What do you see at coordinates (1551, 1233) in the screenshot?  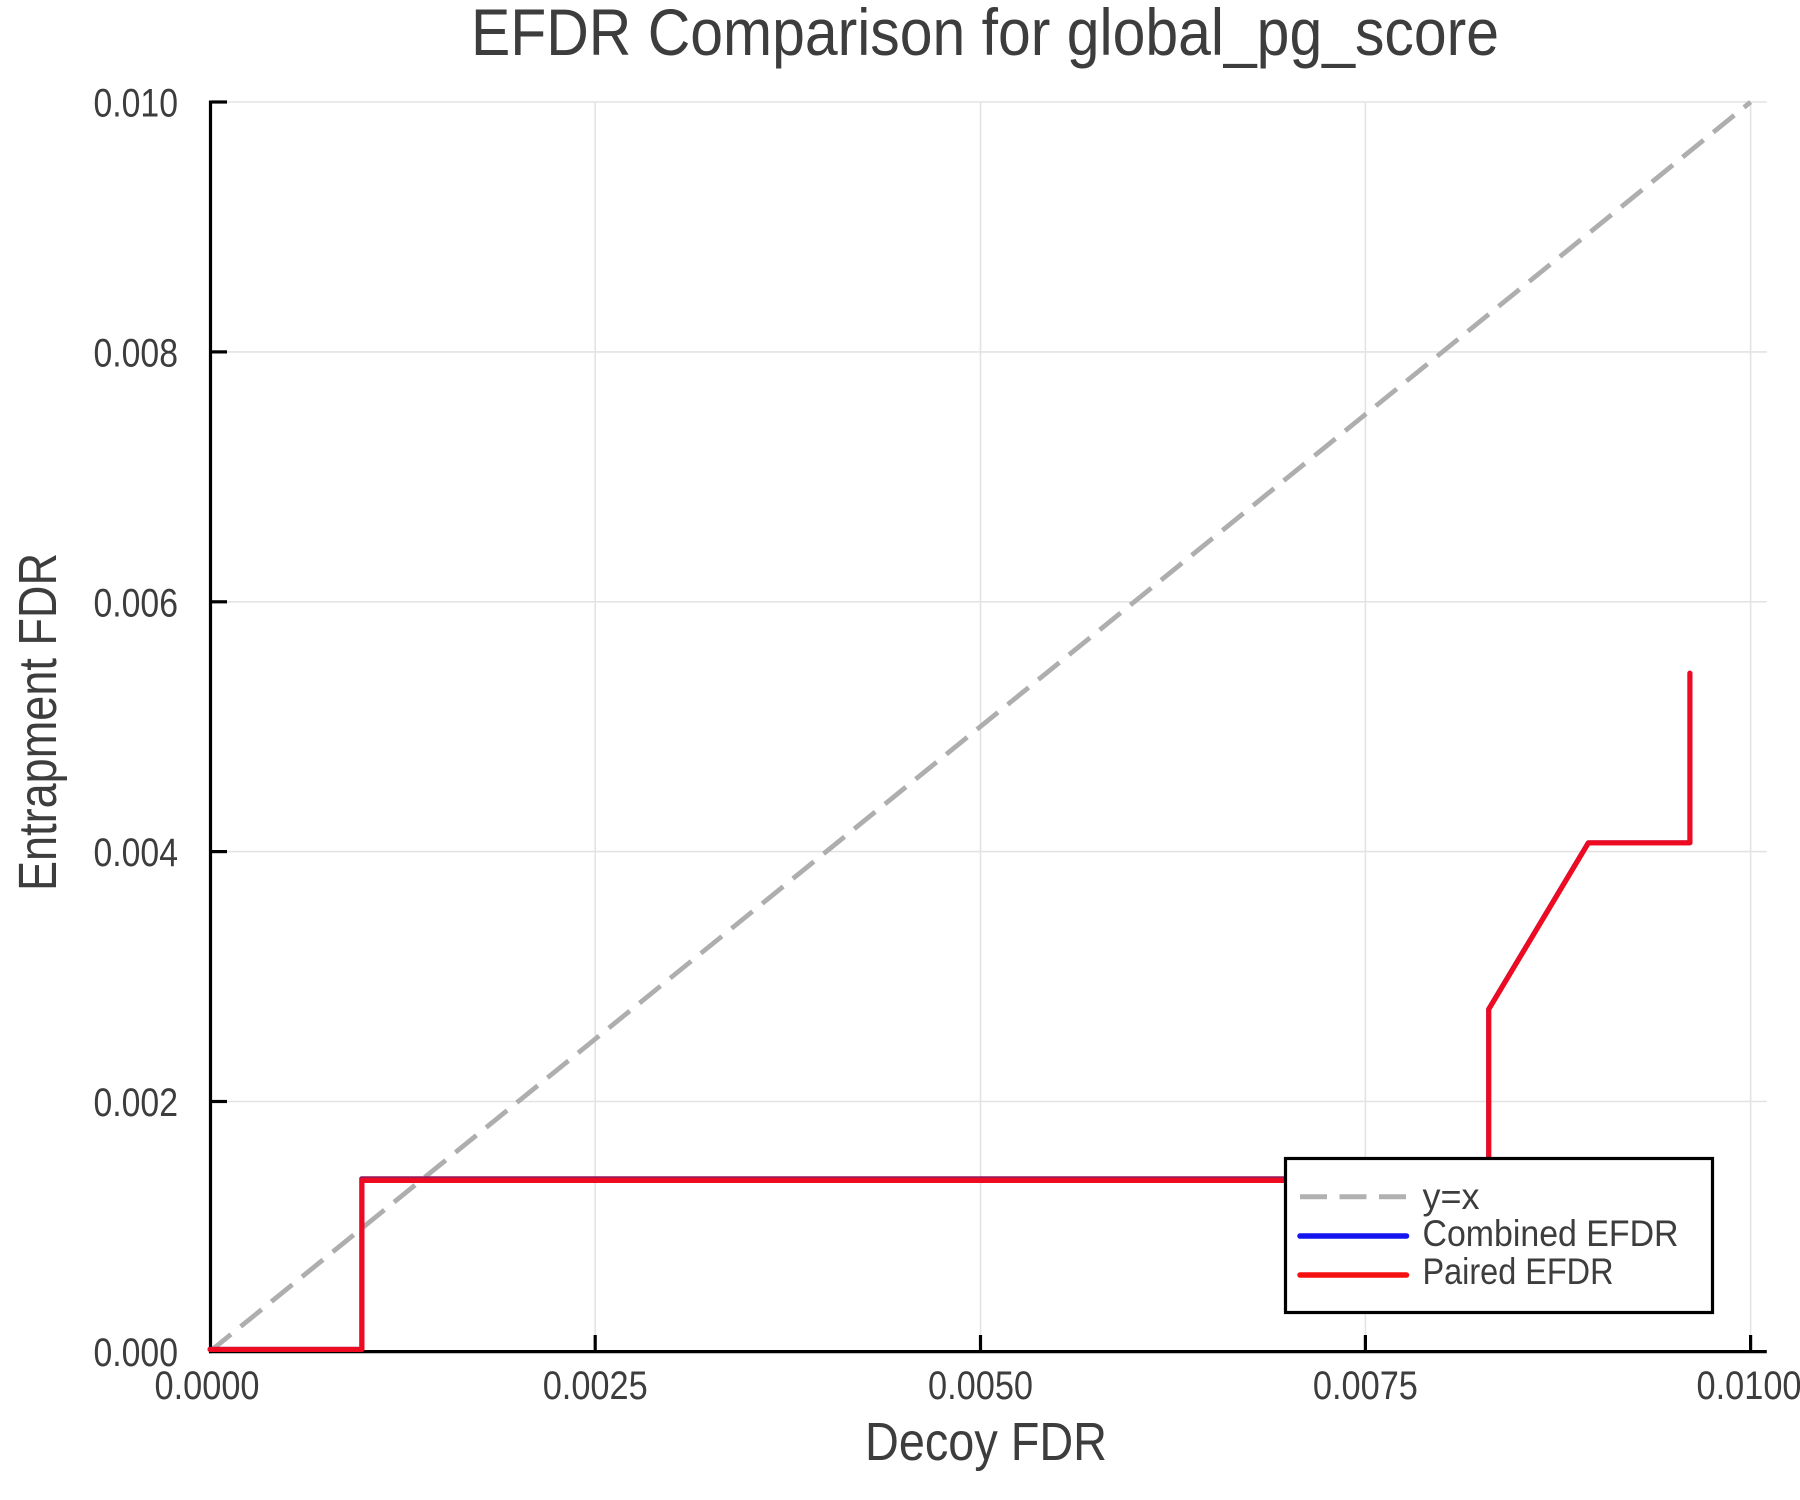 I see `svg-text: Combined EFDR` at bounding box center [1551, 1233].